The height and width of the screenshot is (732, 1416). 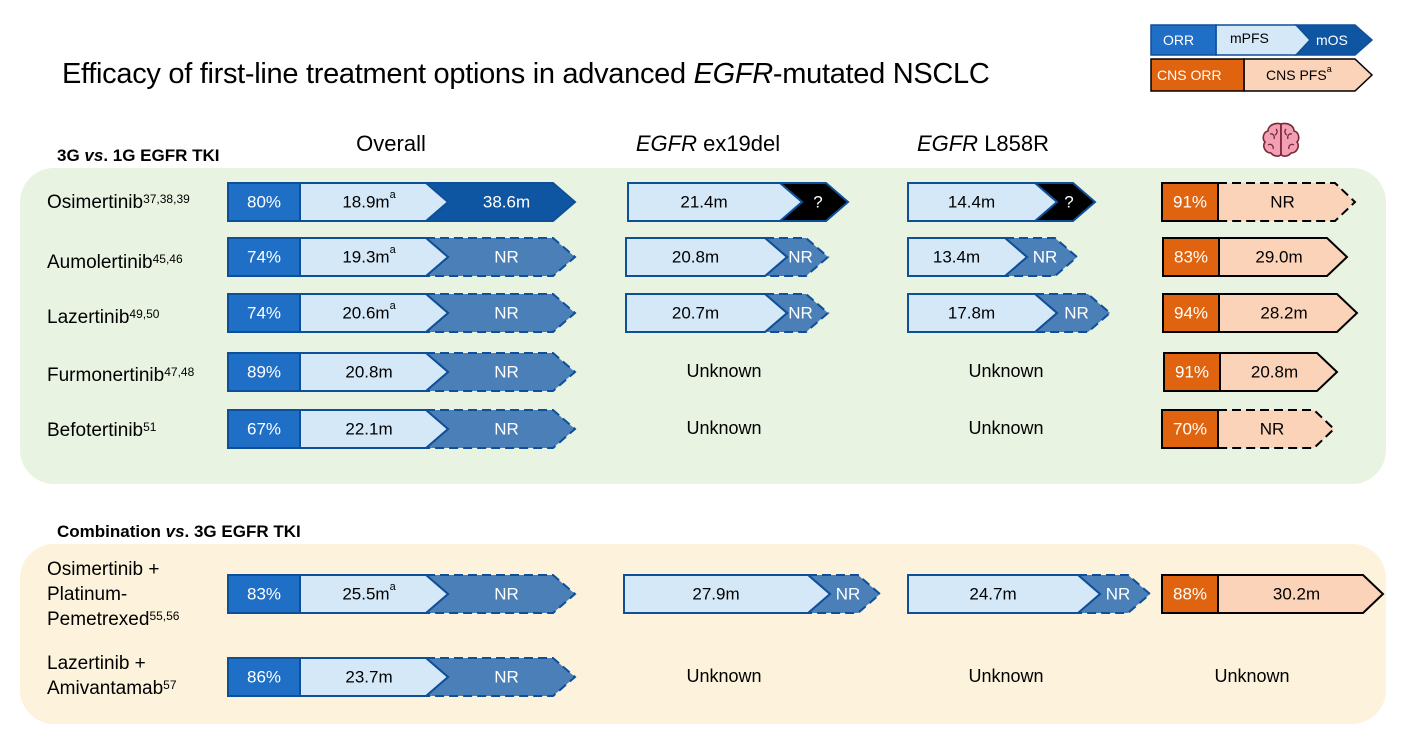 I want to click on drug-name-line: Pemetrexed55,56, so click(x=113, y=619).